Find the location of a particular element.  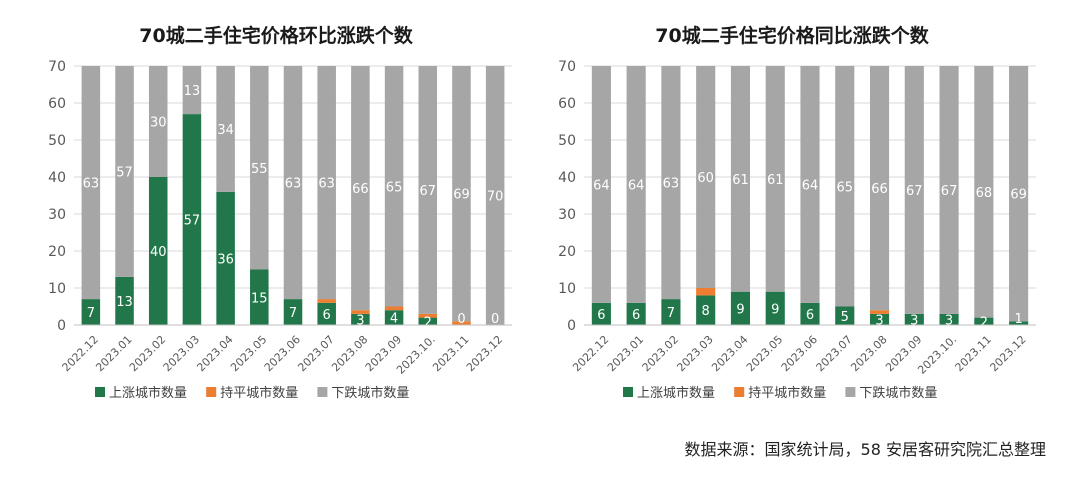

legend-label: 下跌城市数量 is located at coordinates (370, 393).